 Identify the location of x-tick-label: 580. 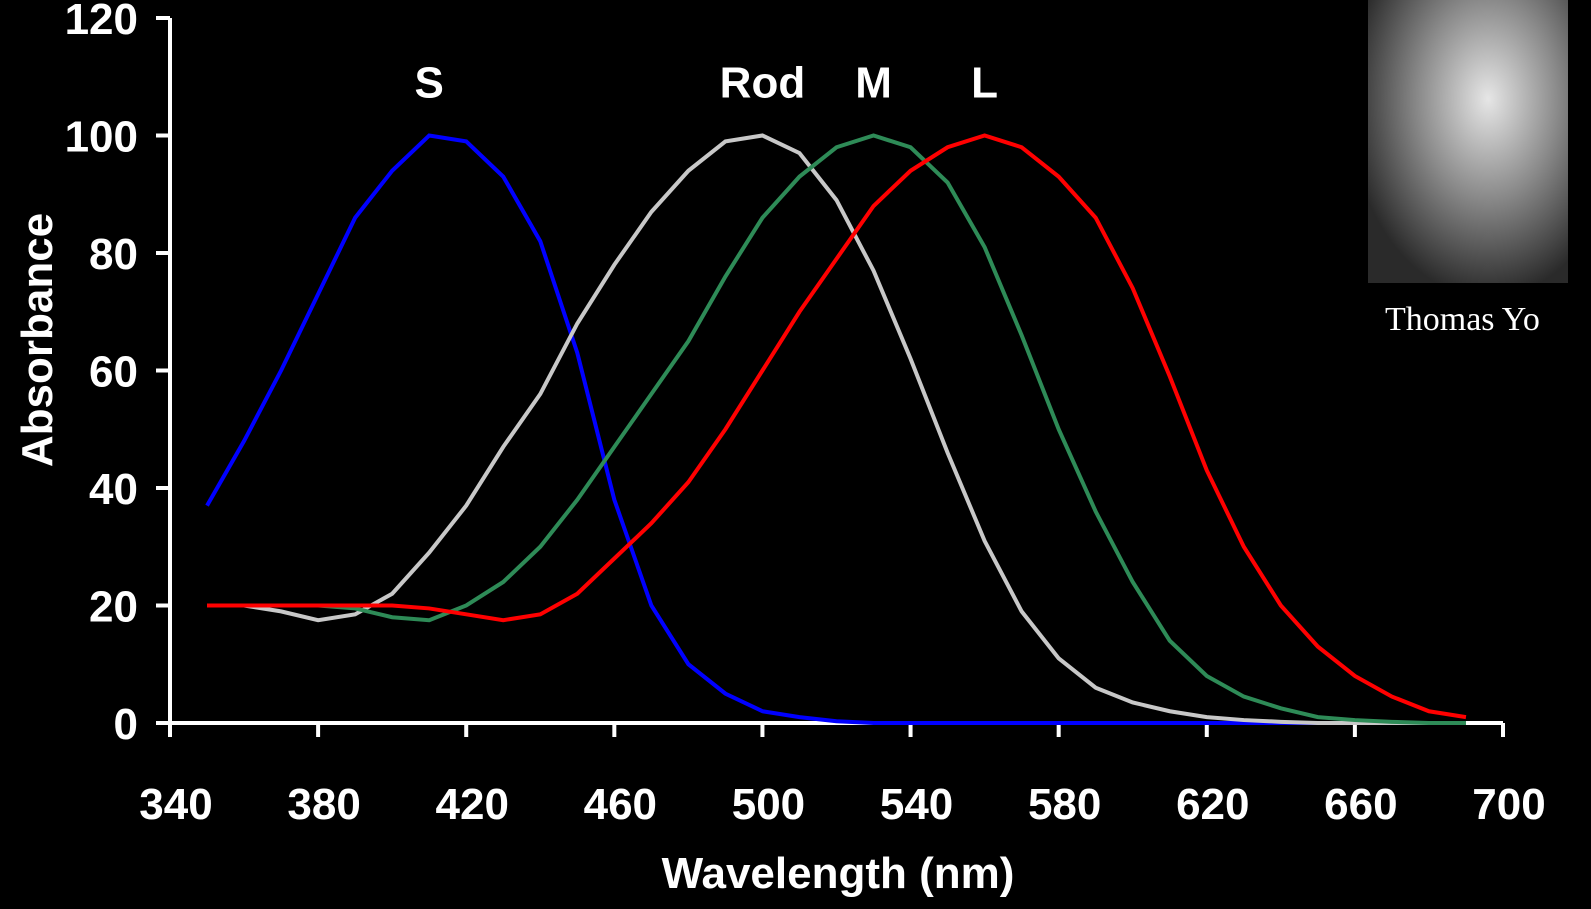
(1064, 804).